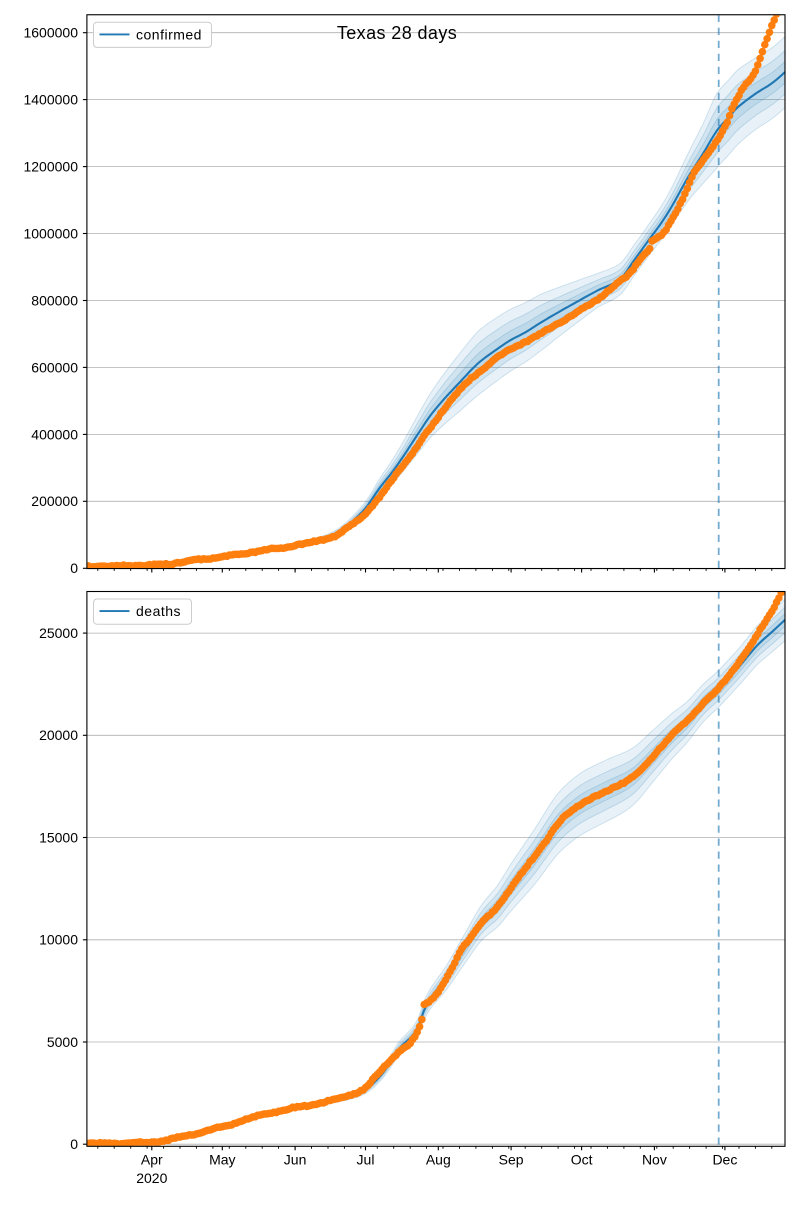 This screenshot has width=800, height=1205. Describe the element at coordinates (222, 1159) in the screenshot. I see `svg-text: May` at that location.